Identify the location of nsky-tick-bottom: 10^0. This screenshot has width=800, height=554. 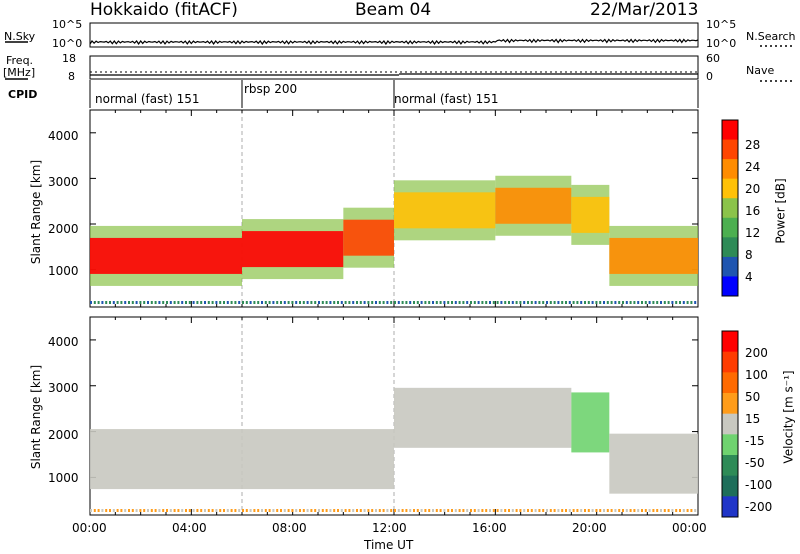
(67, 43).